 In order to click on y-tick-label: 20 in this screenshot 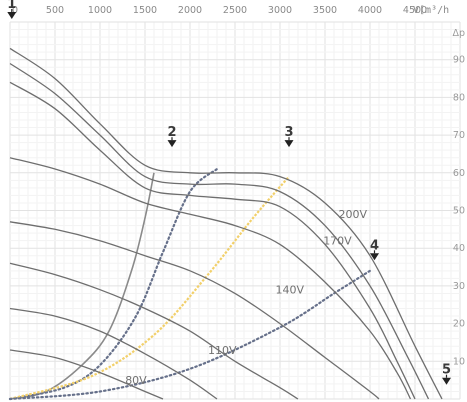, I will do `click(459, 324)`.